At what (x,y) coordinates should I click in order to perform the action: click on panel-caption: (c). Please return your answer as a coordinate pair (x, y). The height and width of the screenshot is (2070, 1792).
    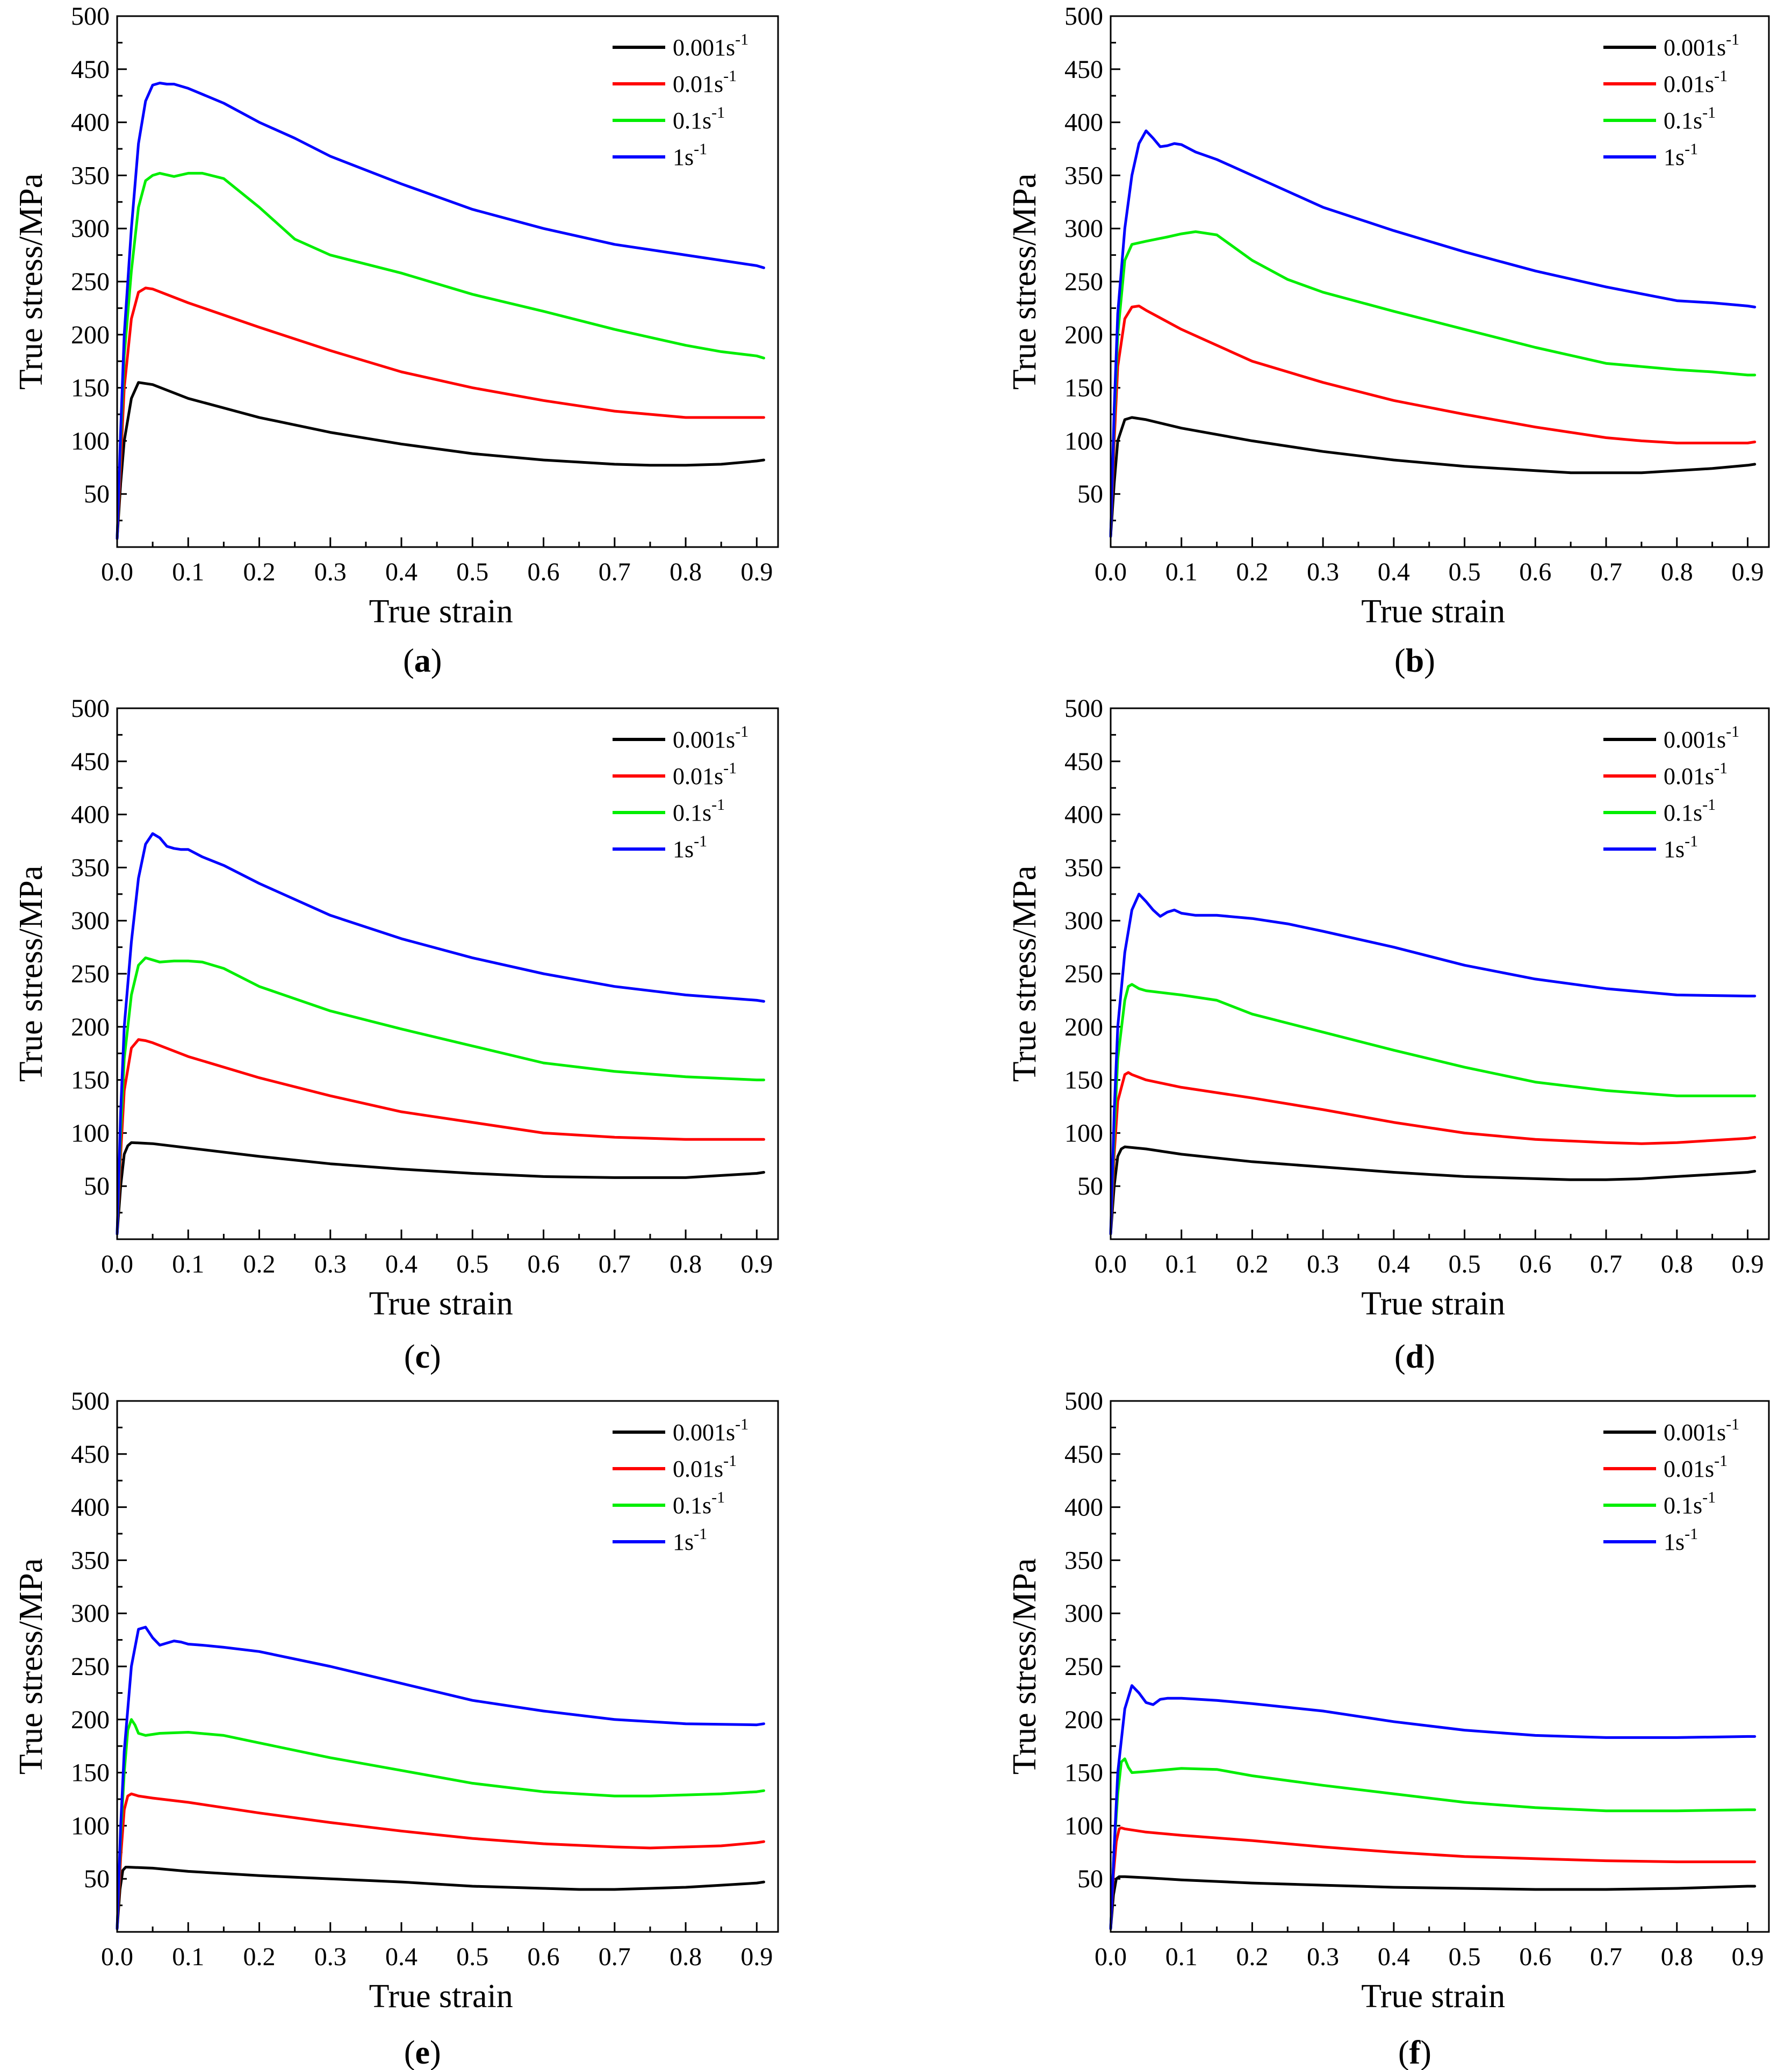
    Looking at the image, I should click on (422, 1357).